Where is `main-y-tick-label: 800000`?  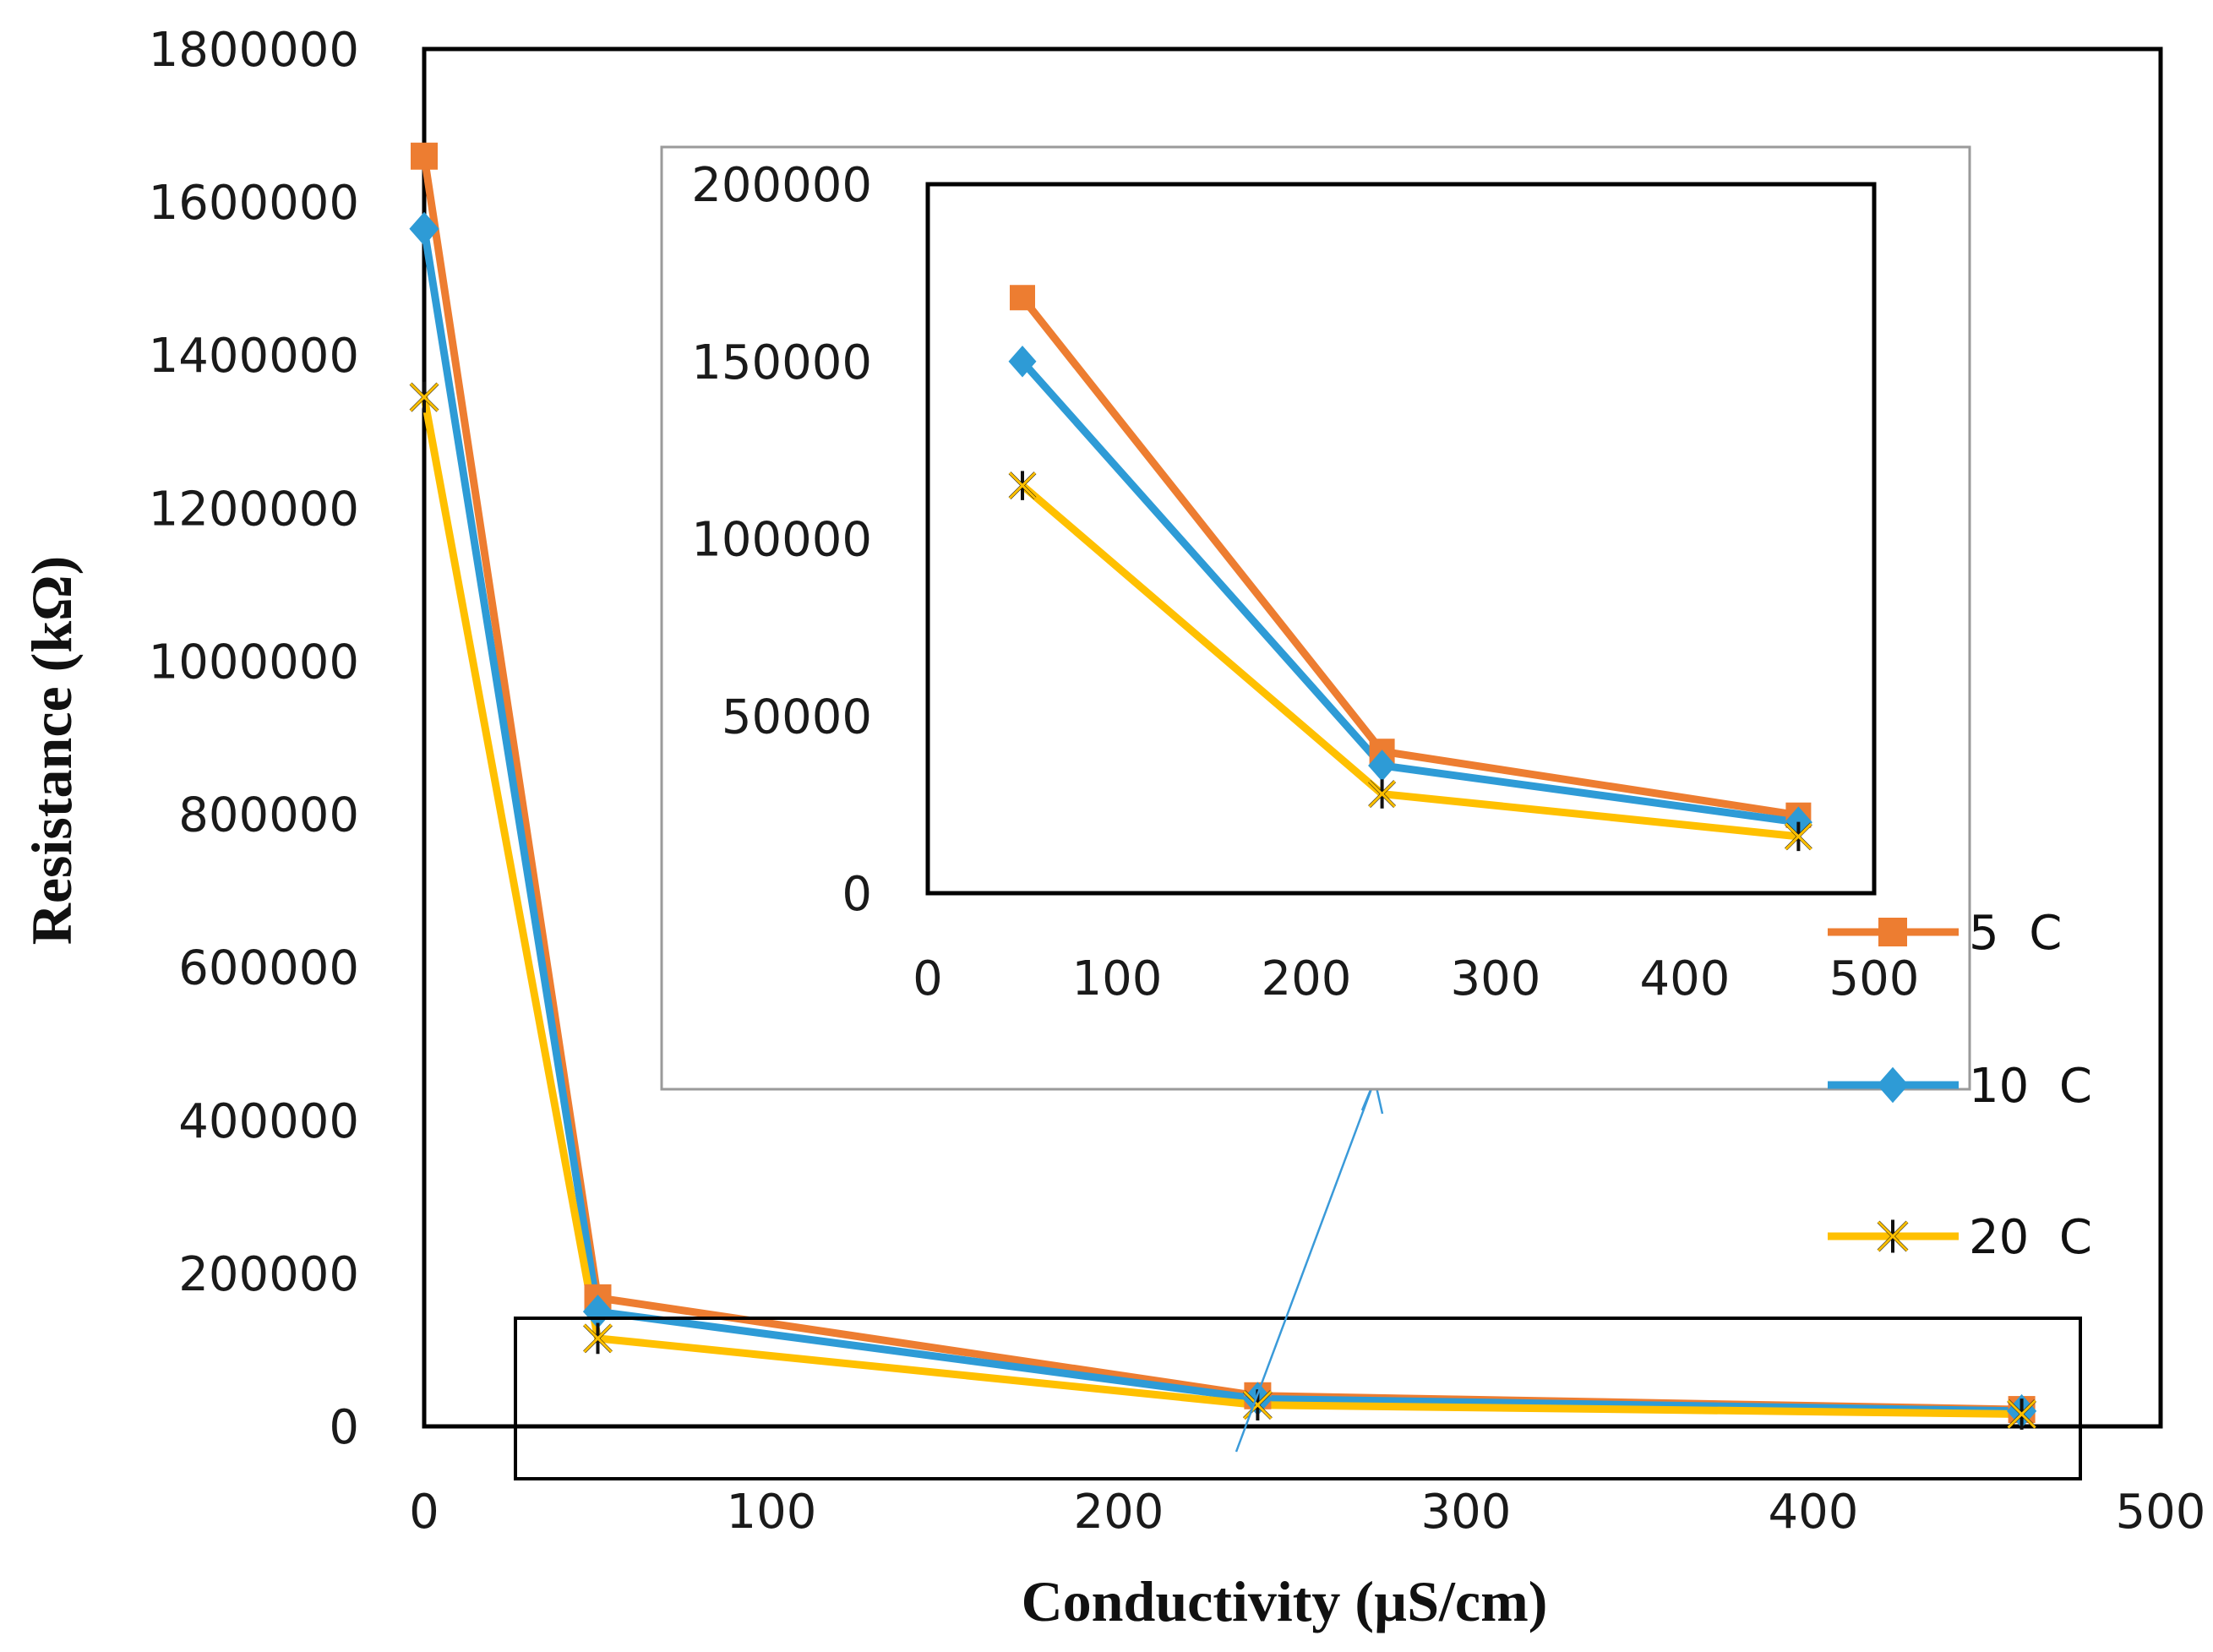
main-y-tick-label: 800000 is located at coordinates (268, 816).